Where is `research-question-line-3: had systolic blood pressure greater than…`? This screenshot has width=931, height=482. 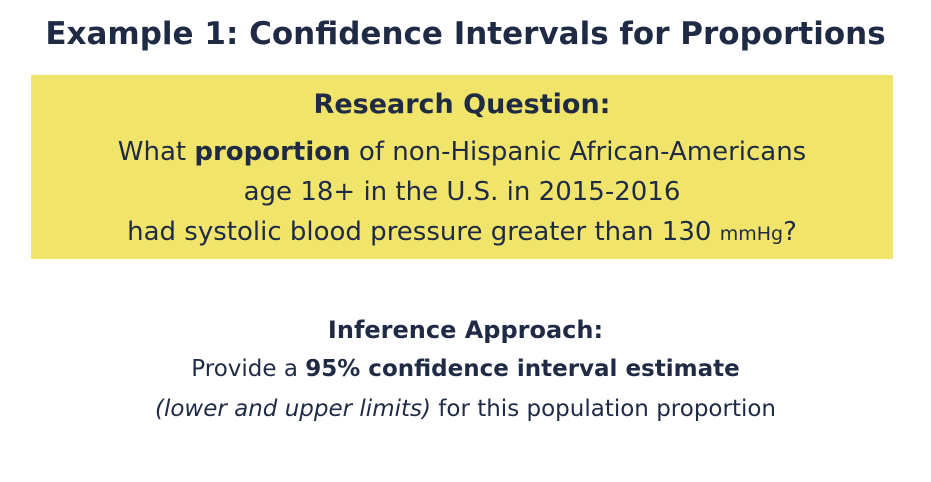
research-question-line-3: had systolic blood pressure greater than… is located at coordinates (462, 232).